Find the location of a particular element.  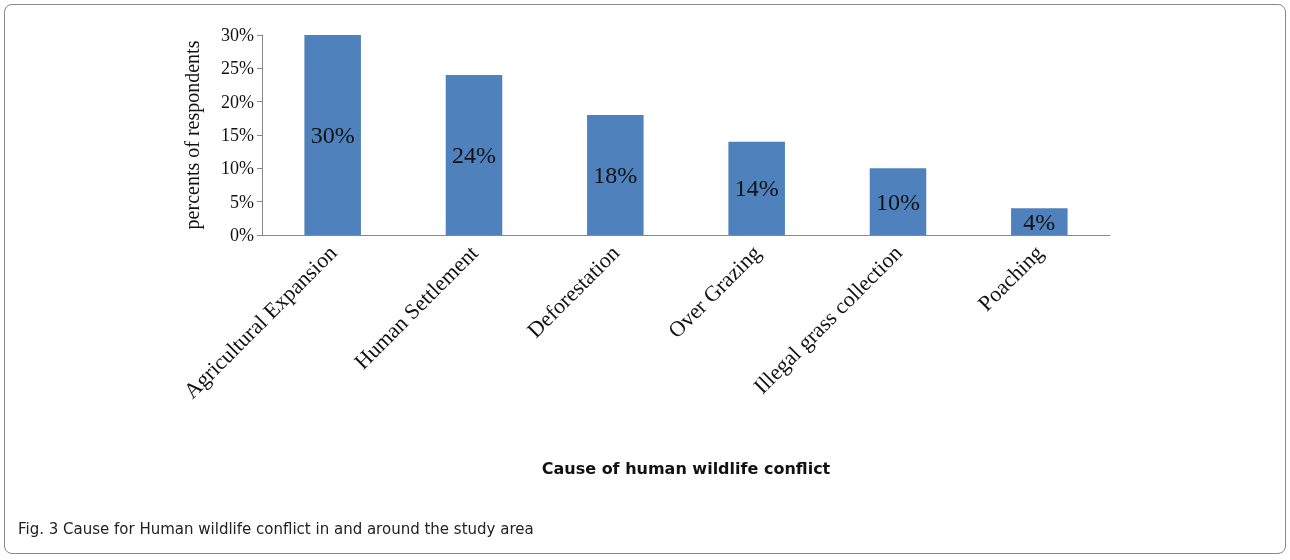

y-tick-label: 20% is located at coordinates (237, 101).